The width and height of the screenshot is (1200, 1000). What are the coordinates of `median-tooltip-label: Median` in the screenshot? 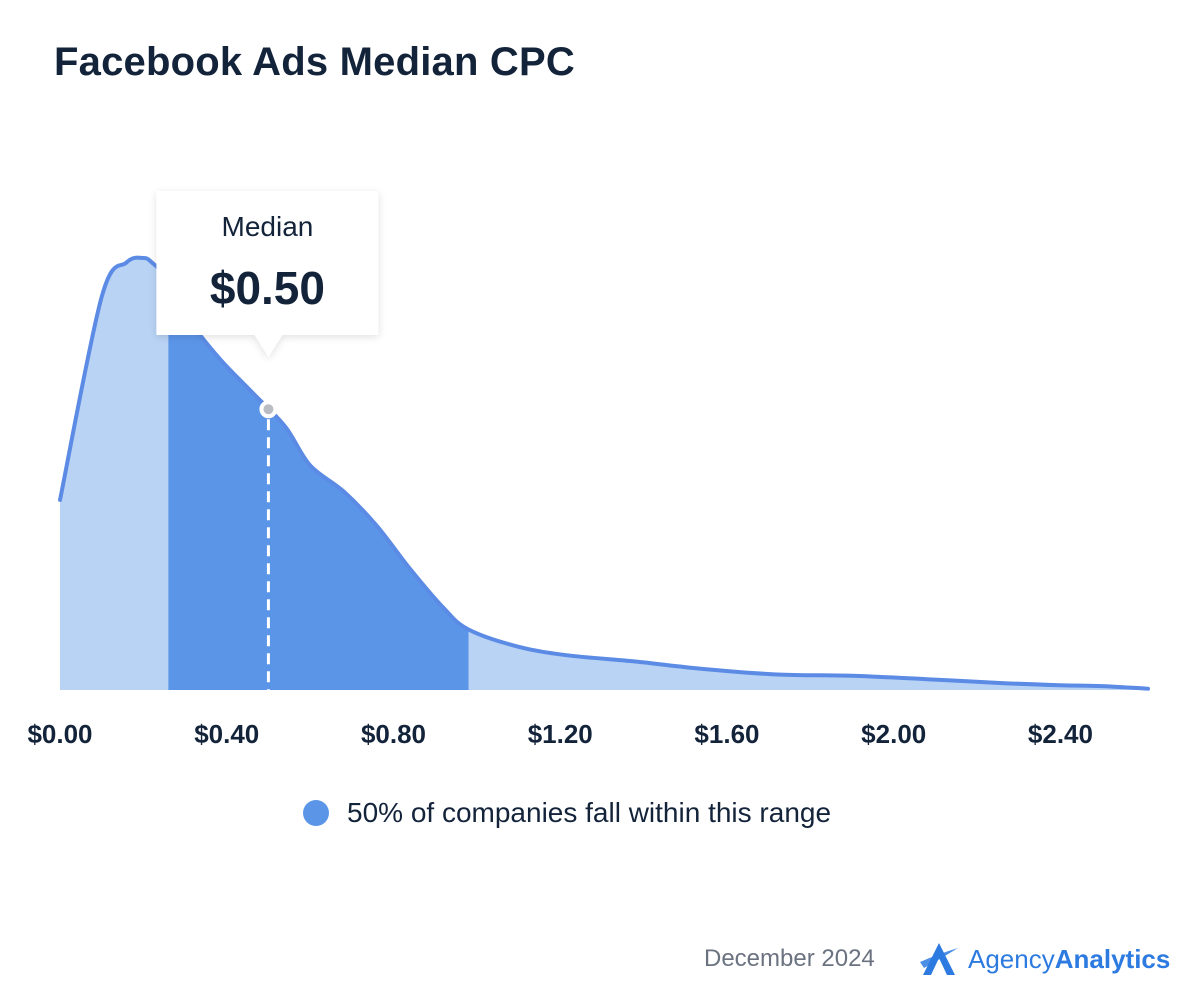 It's located at (268, 226).